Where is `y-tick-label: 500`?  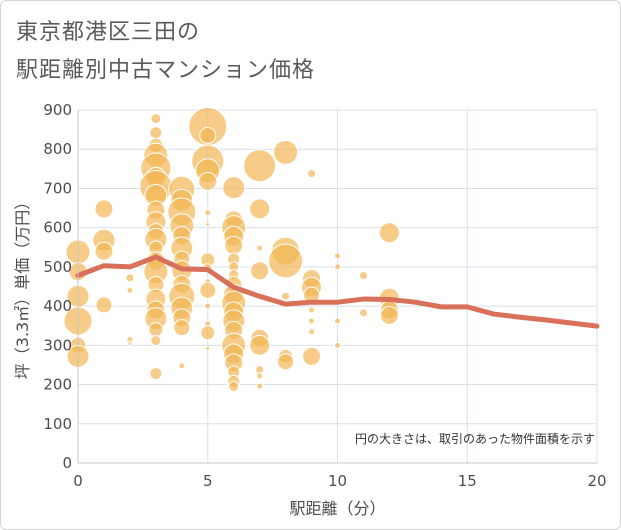 y-tick-label: 500 is located at coordinates (57, 267).